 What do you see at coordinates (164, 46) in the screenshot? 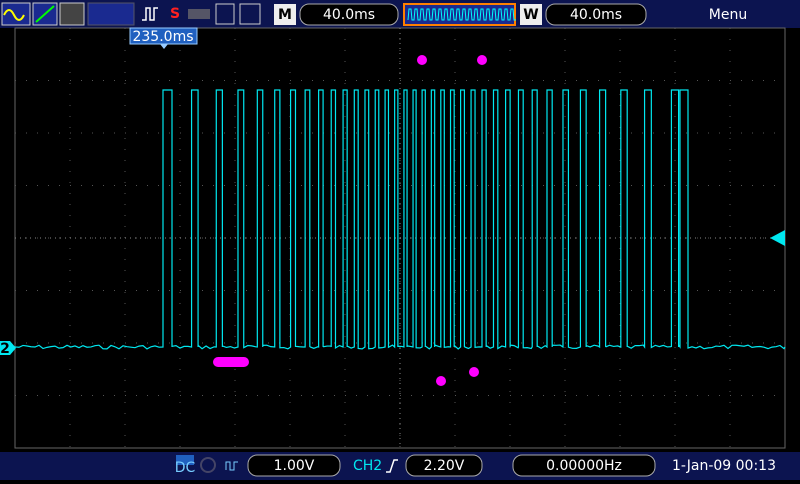
I see `trigger-position-arrow` at bounding box center [164, 46].